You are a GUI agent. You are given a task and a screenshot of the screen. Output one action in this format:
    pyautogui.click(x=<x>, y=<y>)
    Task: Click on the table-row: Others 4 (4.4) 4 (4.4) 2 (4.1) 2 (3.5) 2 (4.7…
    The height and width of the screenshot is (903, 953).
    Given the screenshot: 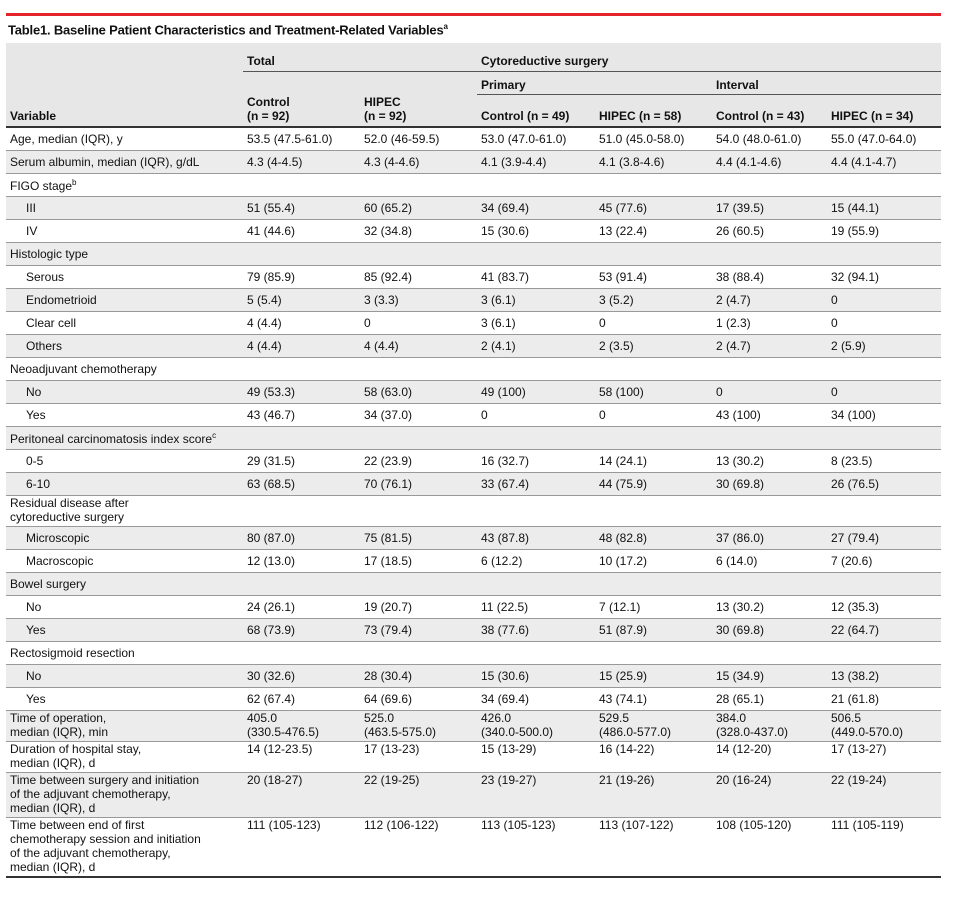 What is the action you would take?
    pyautogui.click(x=474, y=346)
    